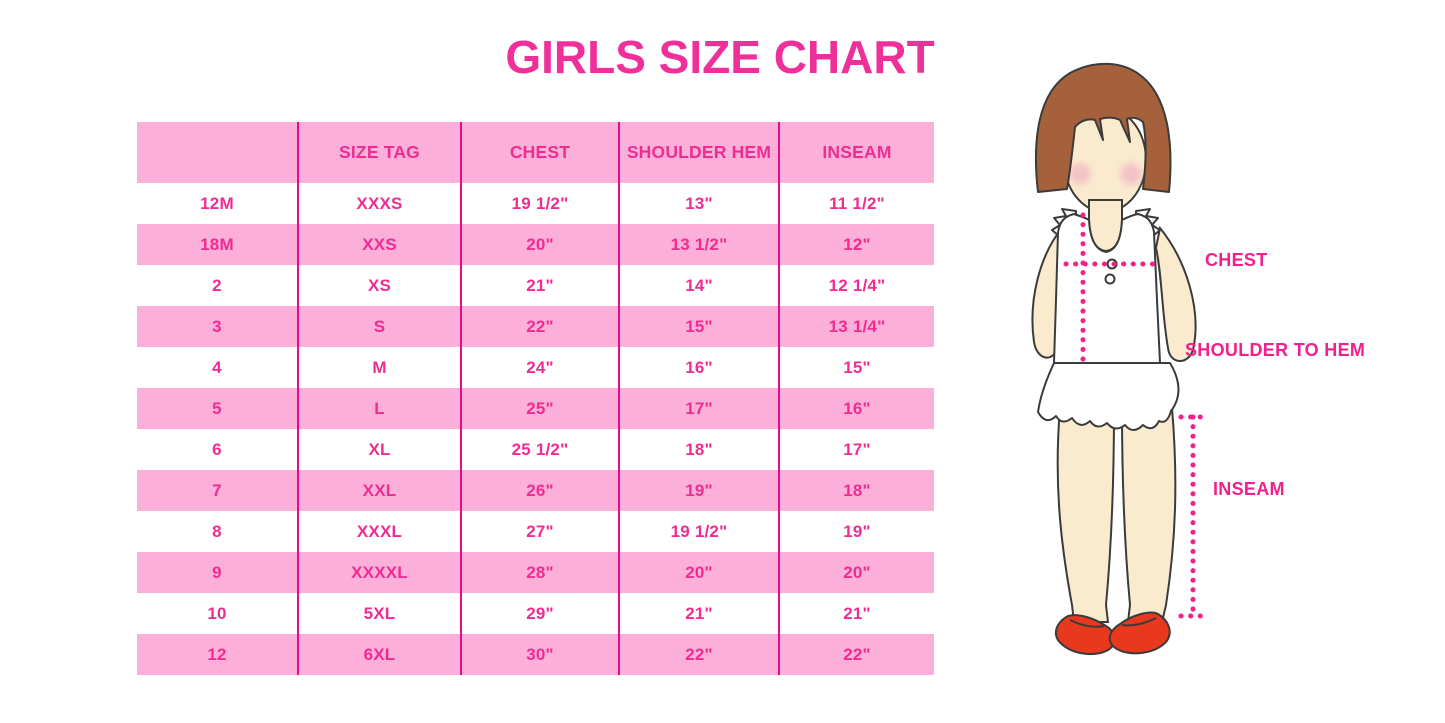 This screenshot has height=723, width=1445. I want to click on size-tag-cell: XXXXL, so click(378, 572).